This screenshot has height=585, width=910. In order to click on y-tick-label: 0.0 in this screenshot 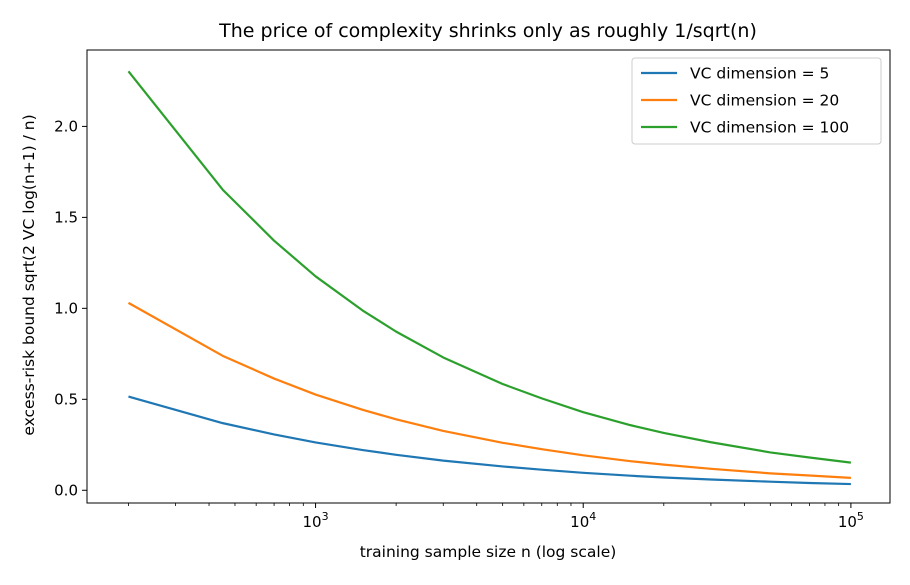, I will do `click(66, 490)`.